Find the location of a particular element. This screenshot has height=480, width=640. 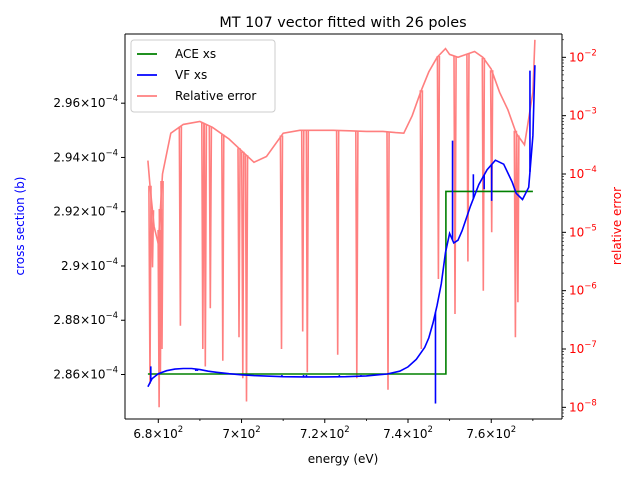

x-tick-label: 6.8×102 is located at coordinates (158, 433).